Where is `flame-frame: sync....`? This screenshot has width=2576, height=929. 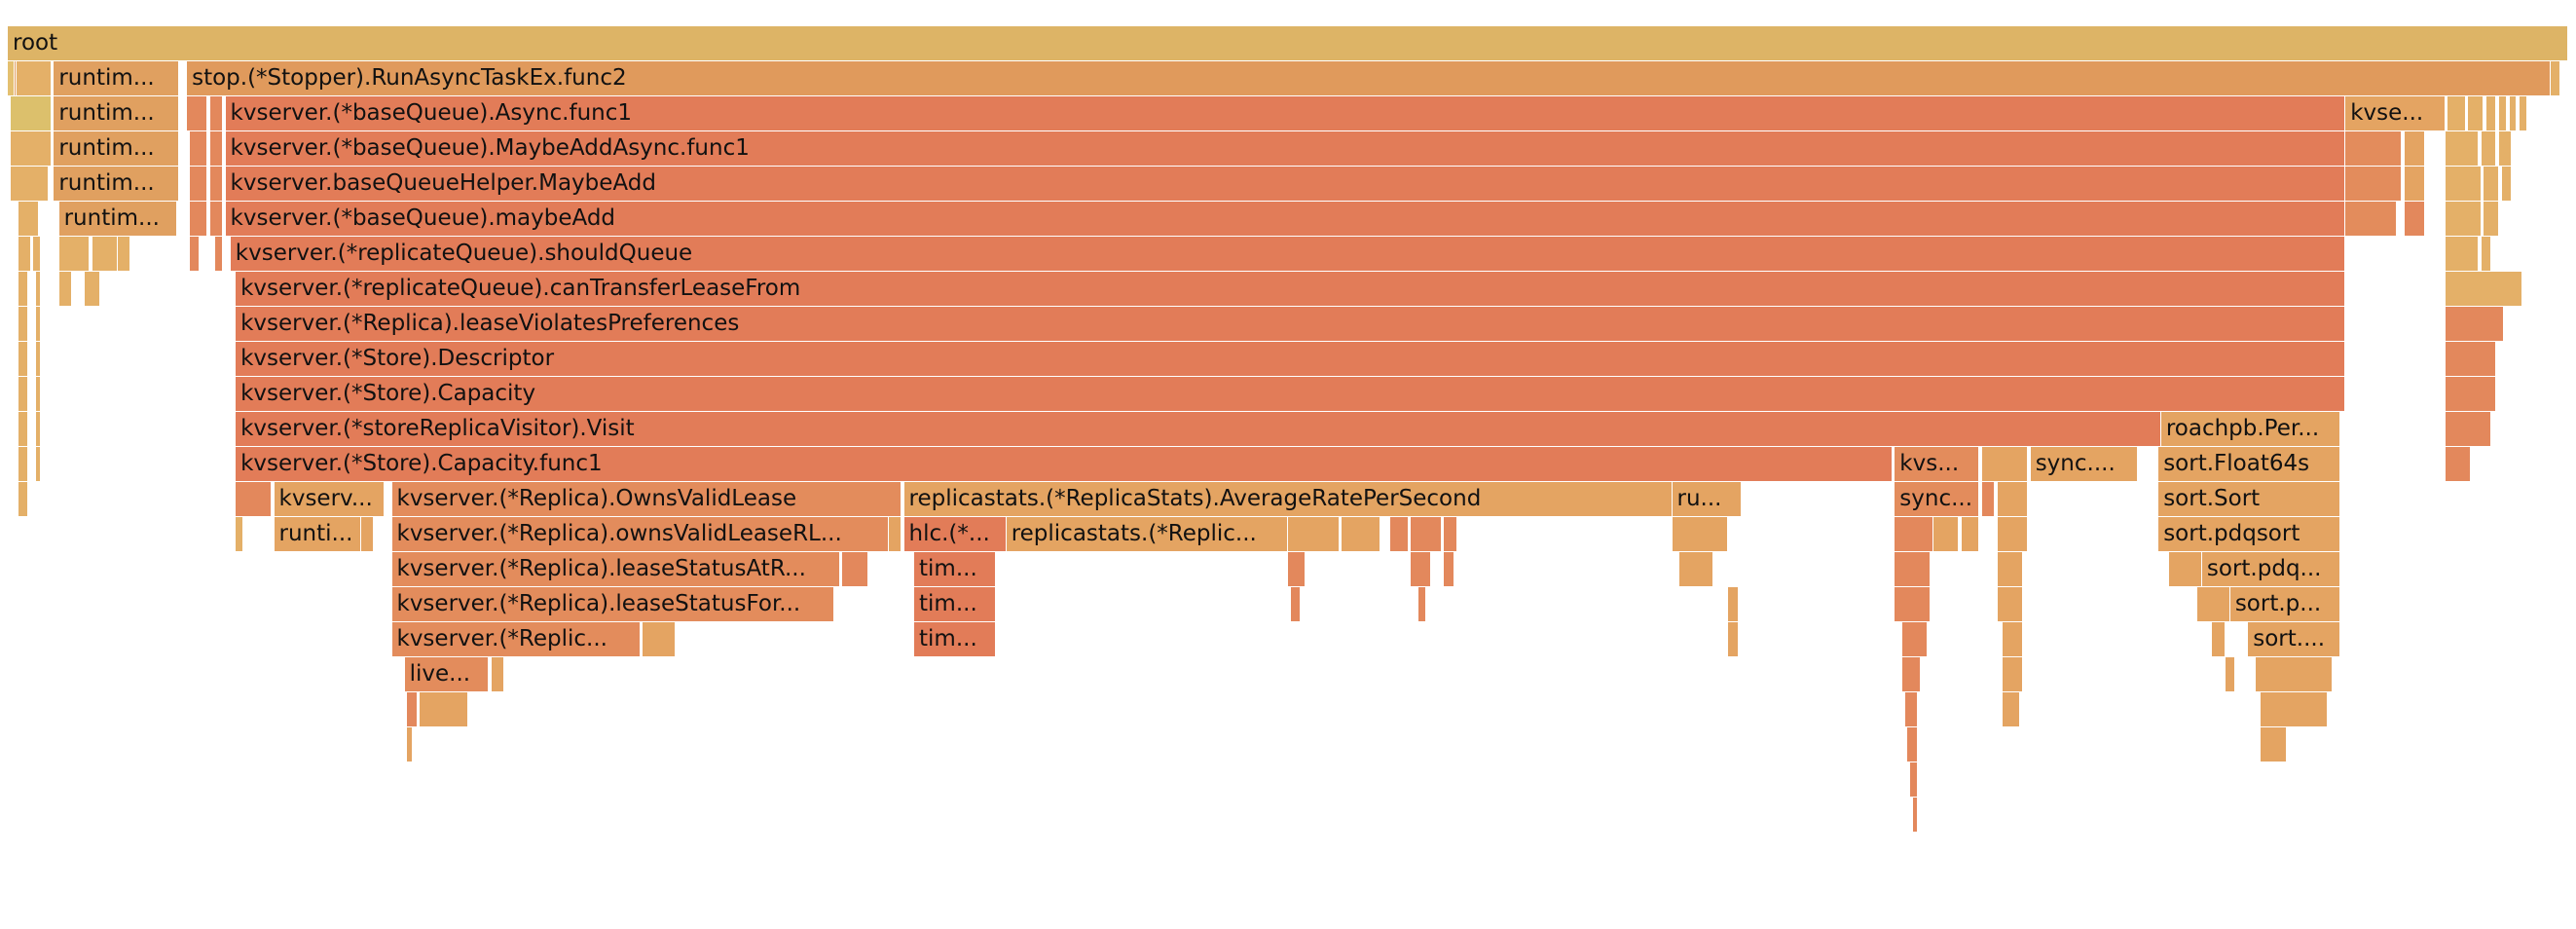
flame-frame: sync.... is located at coordinates (2084, 464).